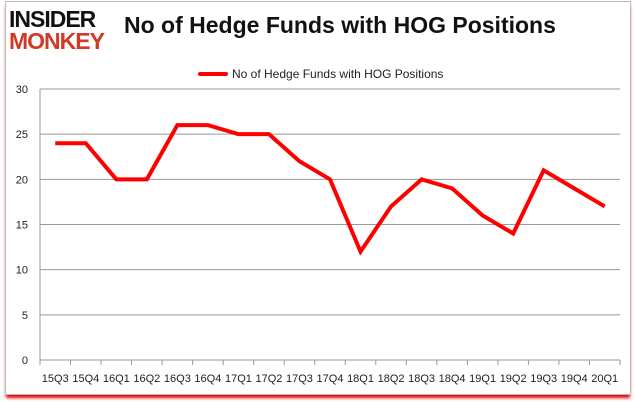 The width and height of the screenshot is (635, 405). Describe the element at coordinates (543, 379) in the screenshot. I see `x-tick-label: 19Q3` at that location.